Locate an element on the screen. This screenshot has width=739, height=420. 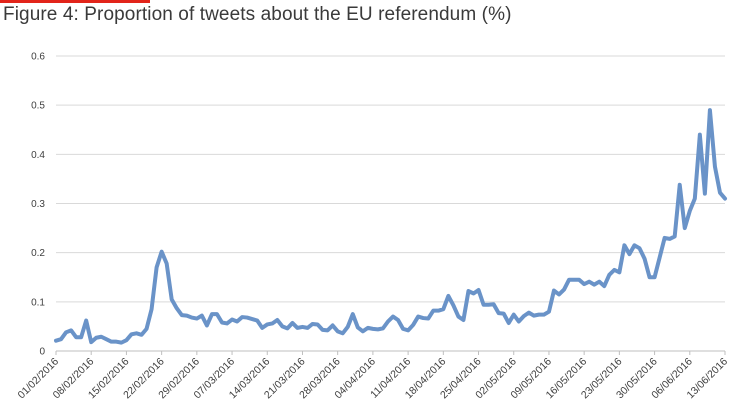
y-tick-label: 0.4 is located at coordinates (38, 155).